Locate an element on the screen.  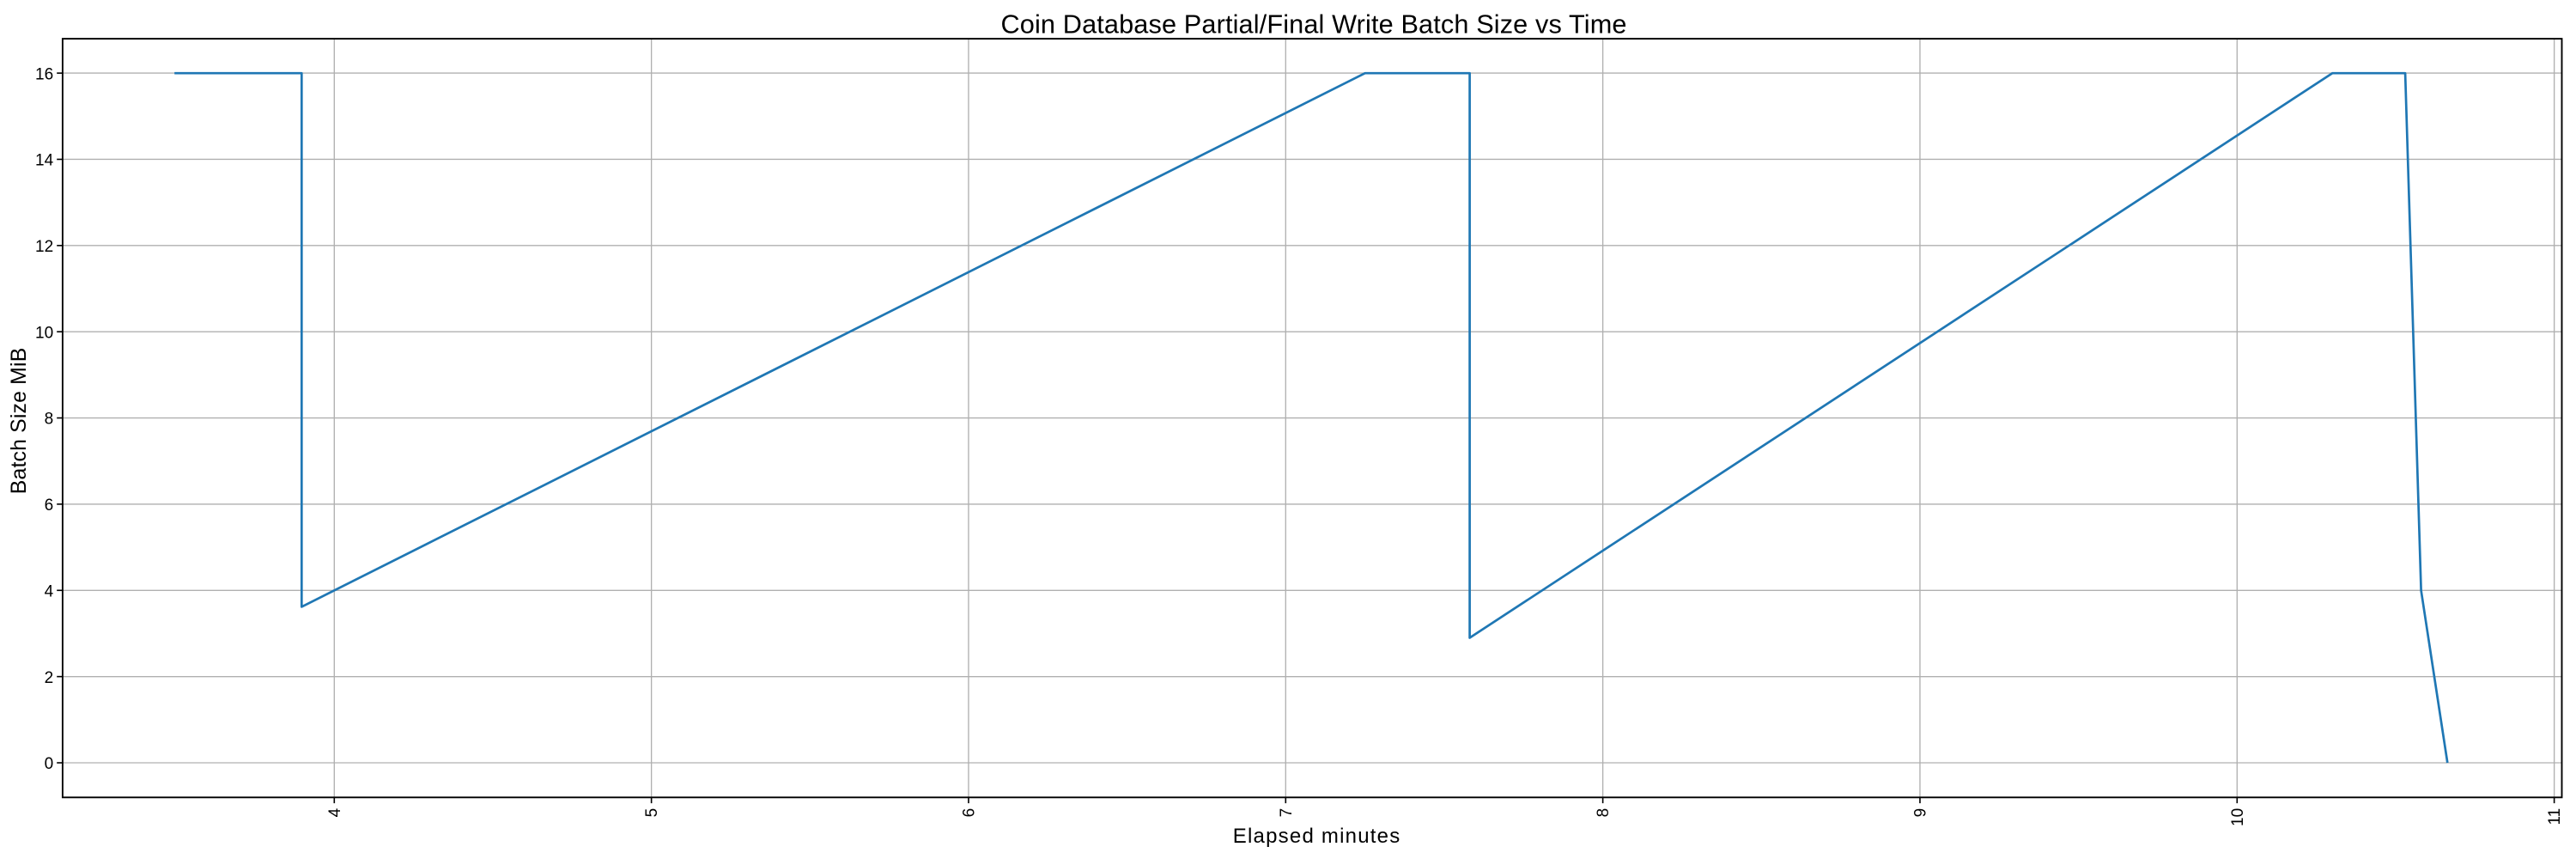
svg-text: Batch Size MiB is located at coordinates (19, 421).